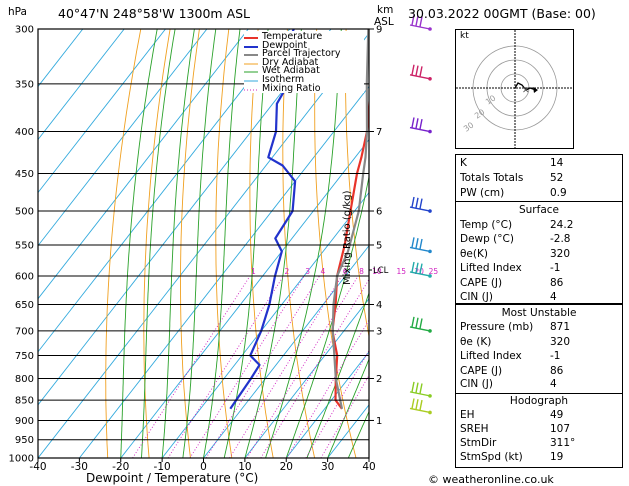 This screenshot has width=629, height=486. What do you see at coordinates (347, 237) in the screenshot?
I see `mixing-ratio-axis-label: Mixing Ratio (g/kg)` at bounding box center [347, 237].